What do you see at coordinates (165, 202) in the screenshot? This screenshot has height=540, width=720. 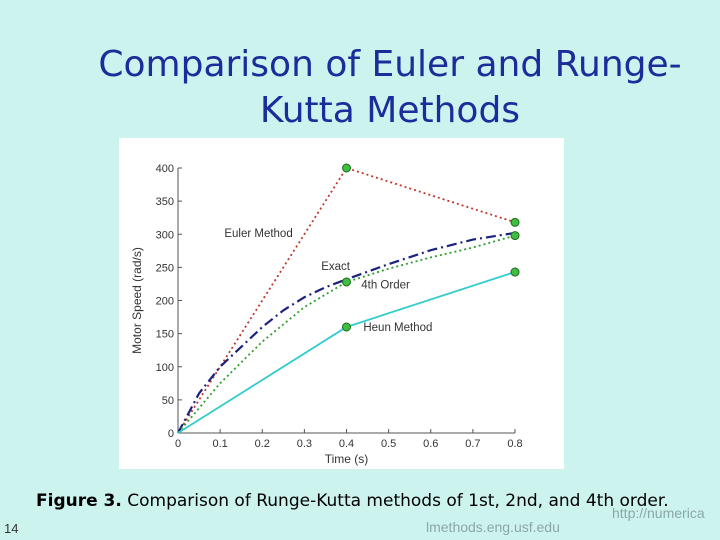 I see `y-tick-label: 350` at bounding box center [165, 202].